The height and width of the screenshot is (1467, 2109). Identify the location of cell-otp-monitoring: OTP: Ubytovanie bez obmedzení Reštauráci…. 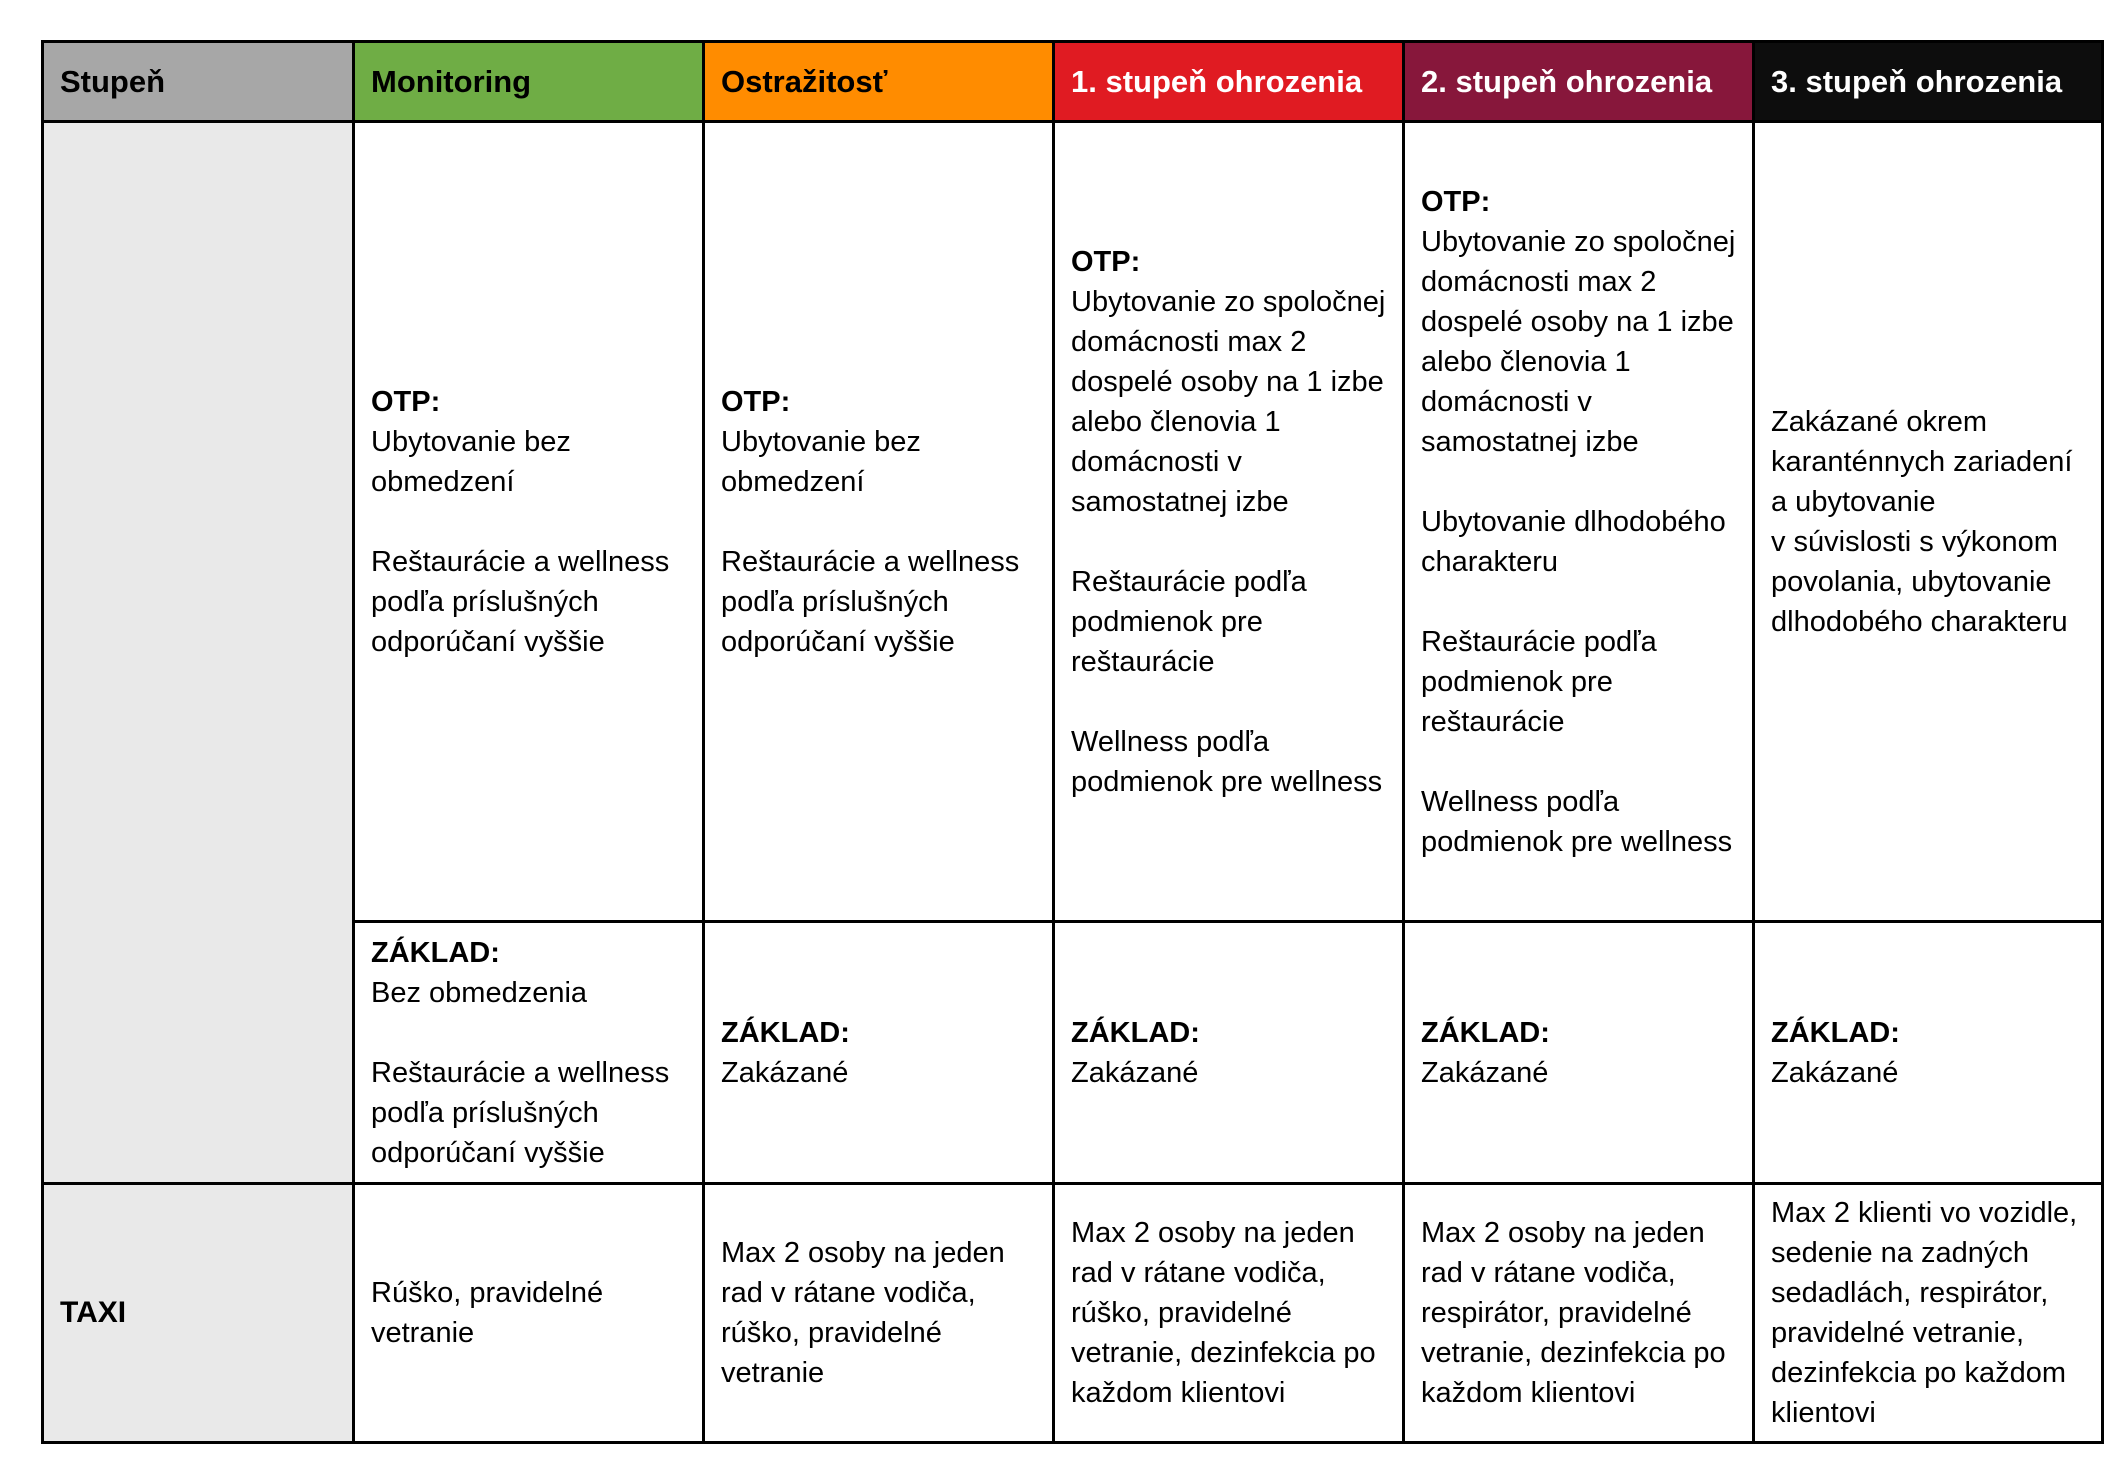
(528, 521).